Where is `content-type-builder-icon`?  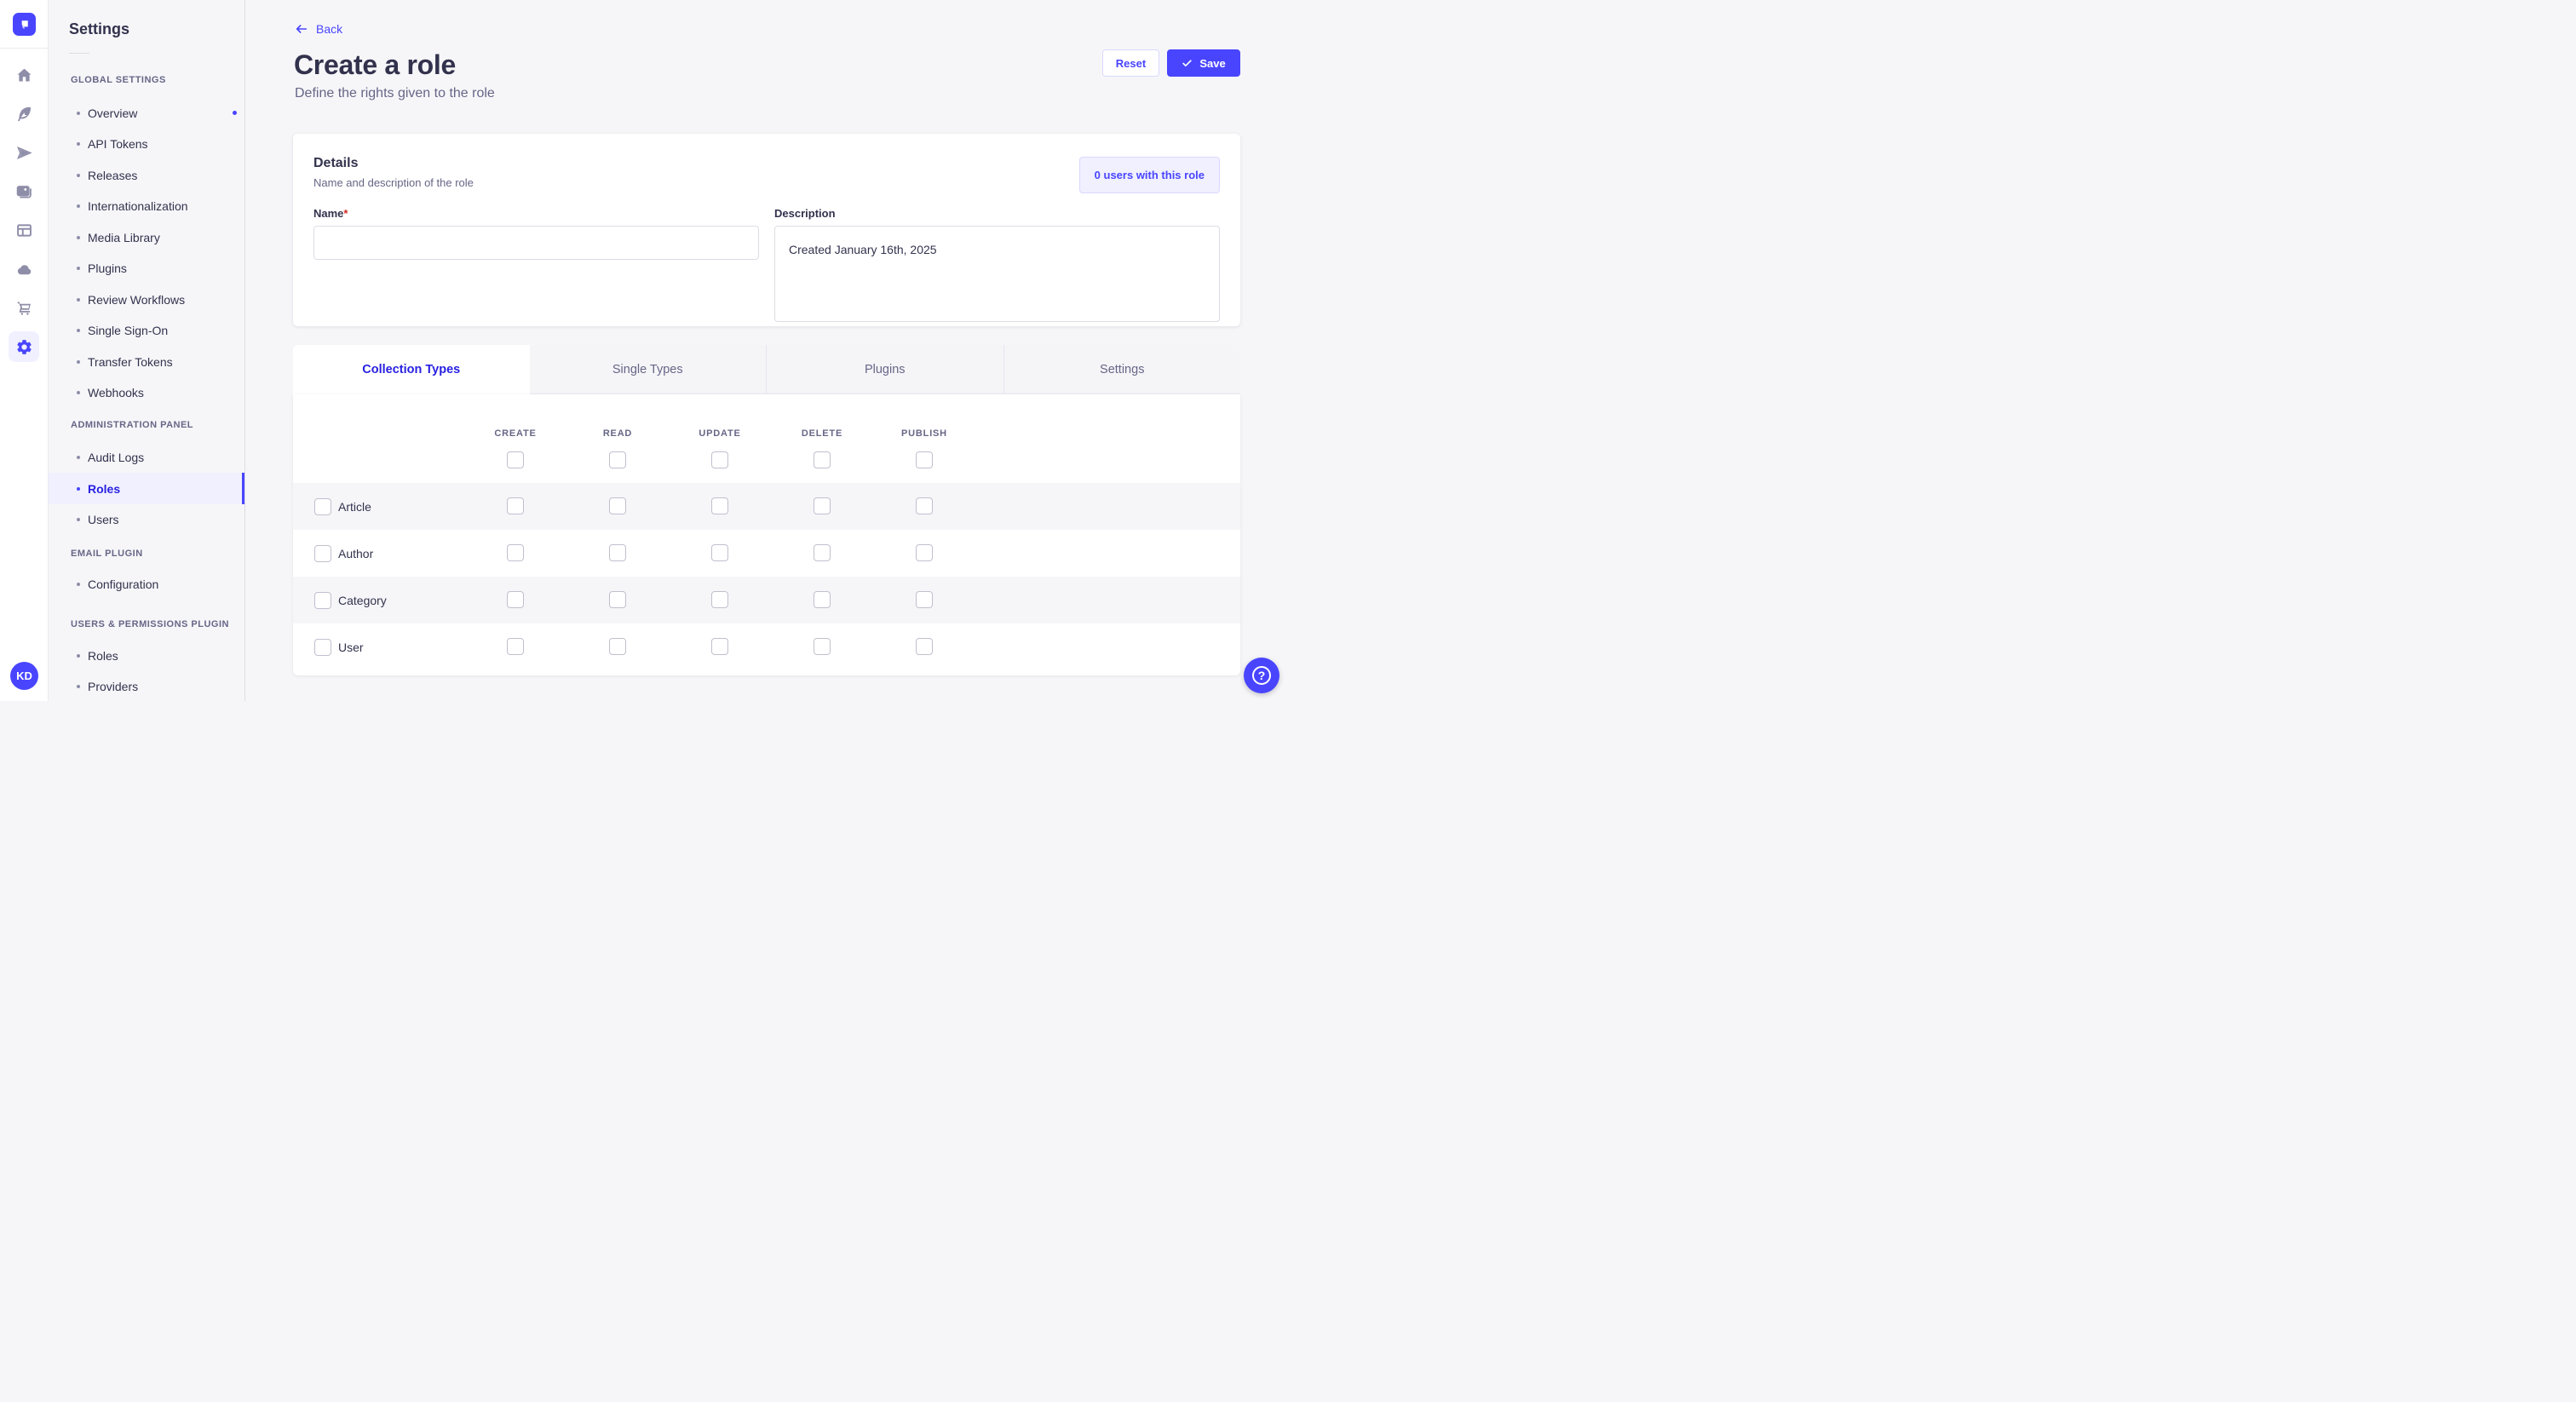
content-type-builder-icon is located at coordinates (24, 230).